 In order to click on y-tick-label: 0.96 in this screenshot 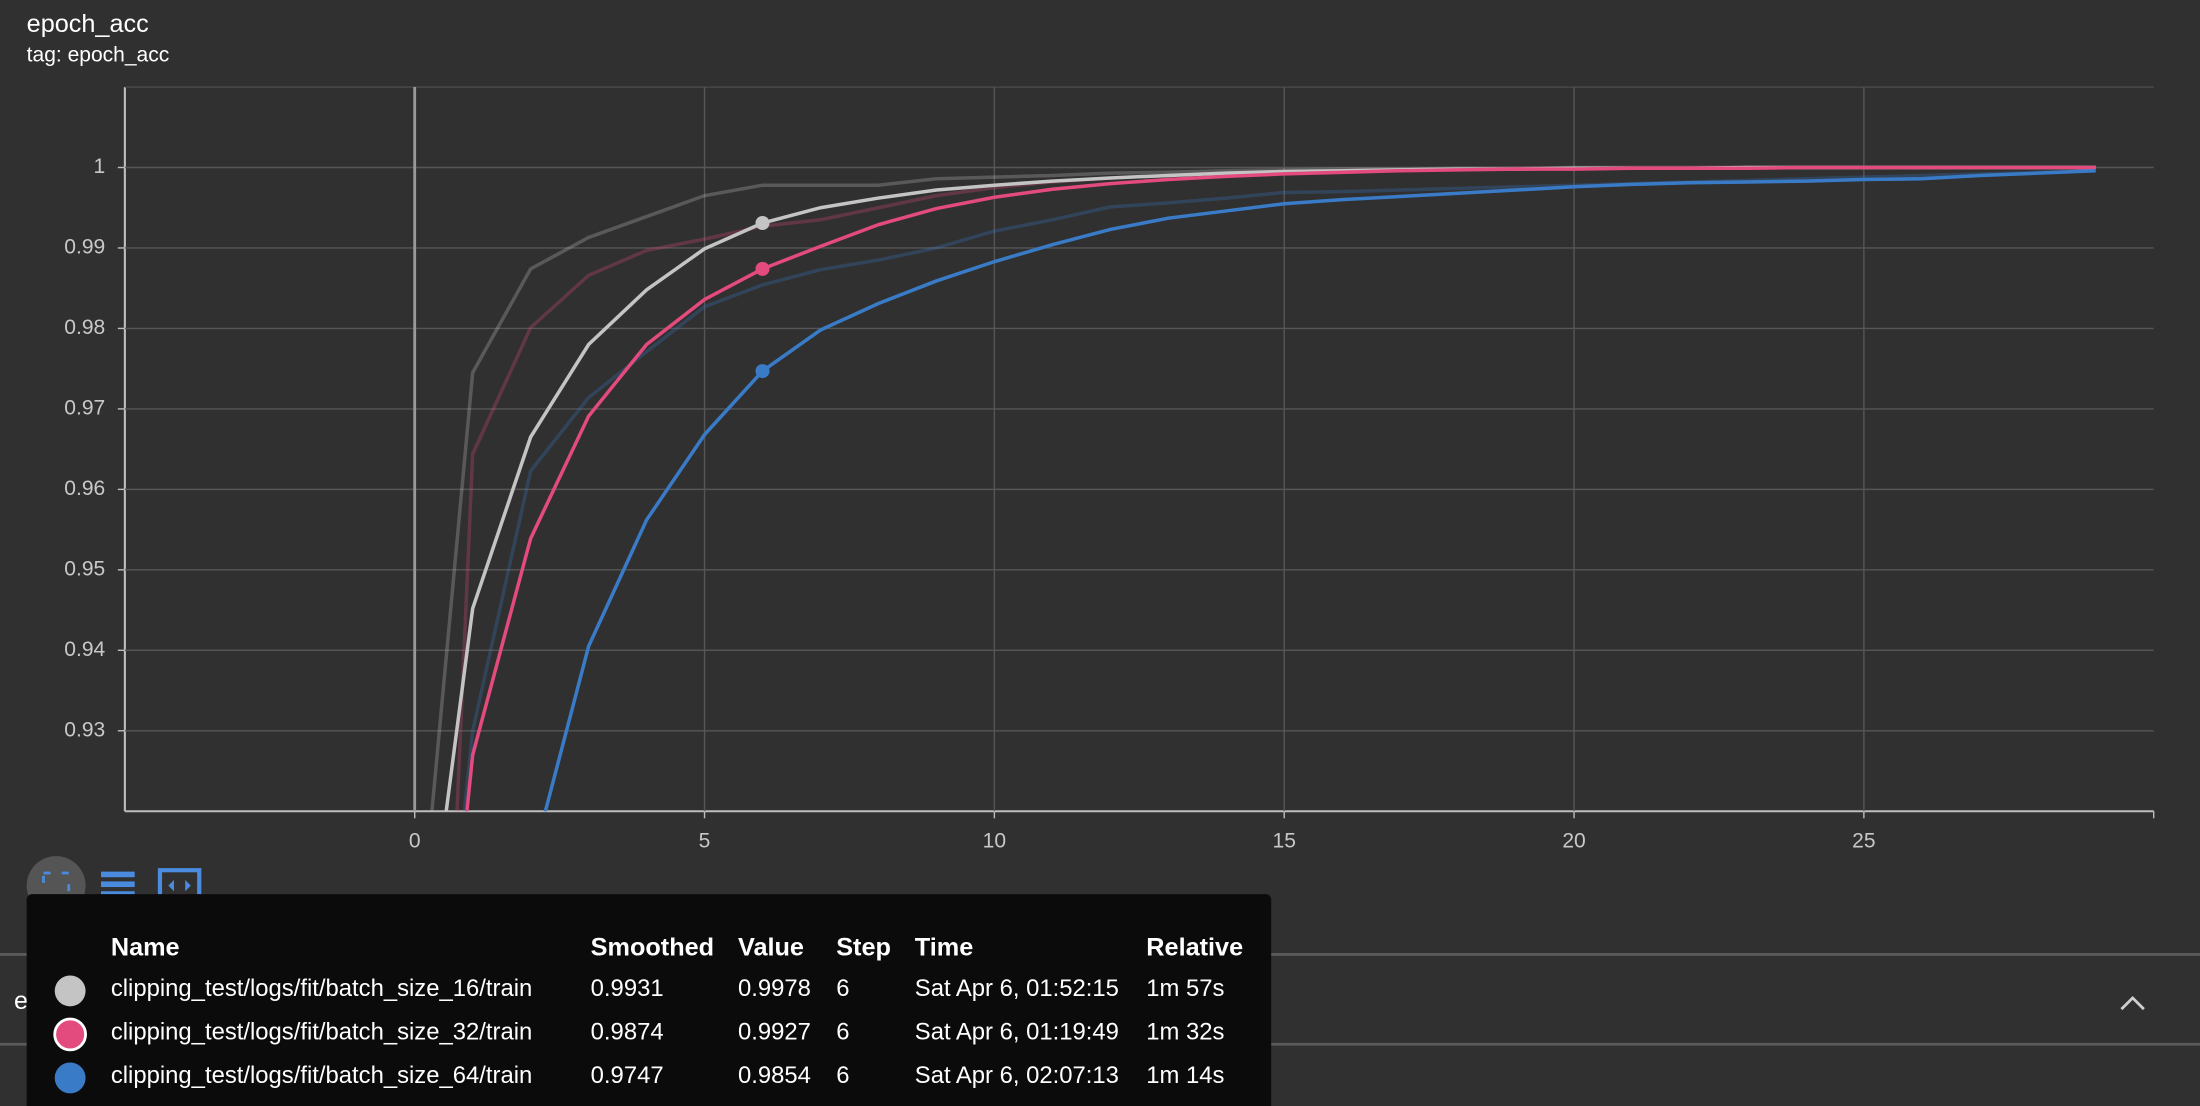, I will do `click(84, 488)`.